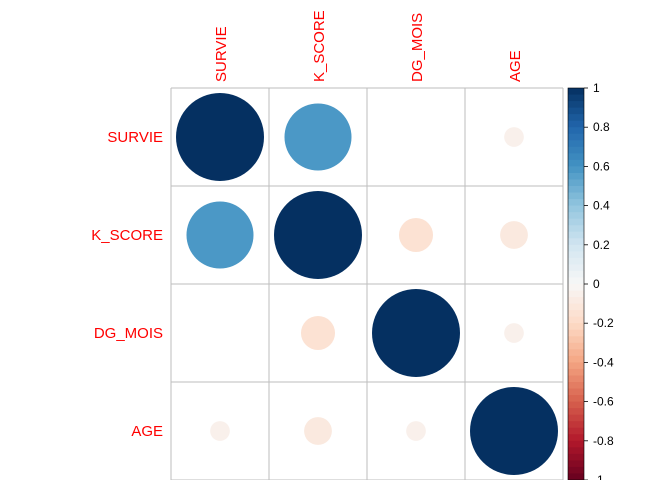 The width and height of the screenshot is (672, 485). What do you see at coordinates (221, 54) in the screenshot?
I see `column-label-survie: SURVIE` at bounding box center [221, 54].